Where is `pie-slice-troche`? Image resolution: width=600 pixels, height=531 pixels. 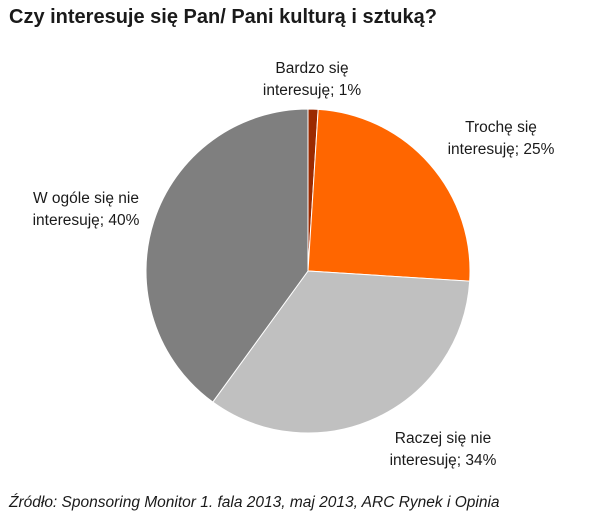
pie-slice-troche is located at coordinates (389, 195).